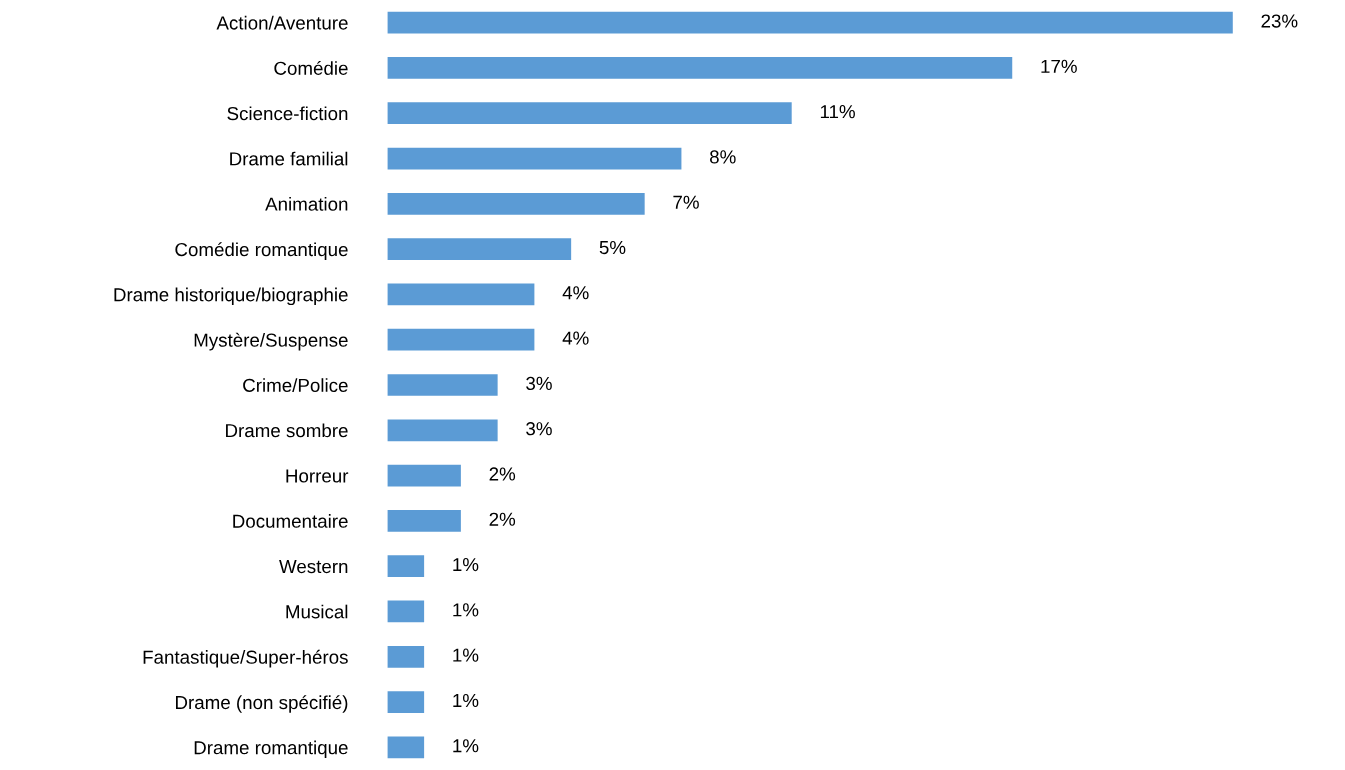 The width and height of the screenshot is (1345, 770). Describe the element at coordinates (1279, 21) in the screenshot. I see `data-label: 23%` at that location.